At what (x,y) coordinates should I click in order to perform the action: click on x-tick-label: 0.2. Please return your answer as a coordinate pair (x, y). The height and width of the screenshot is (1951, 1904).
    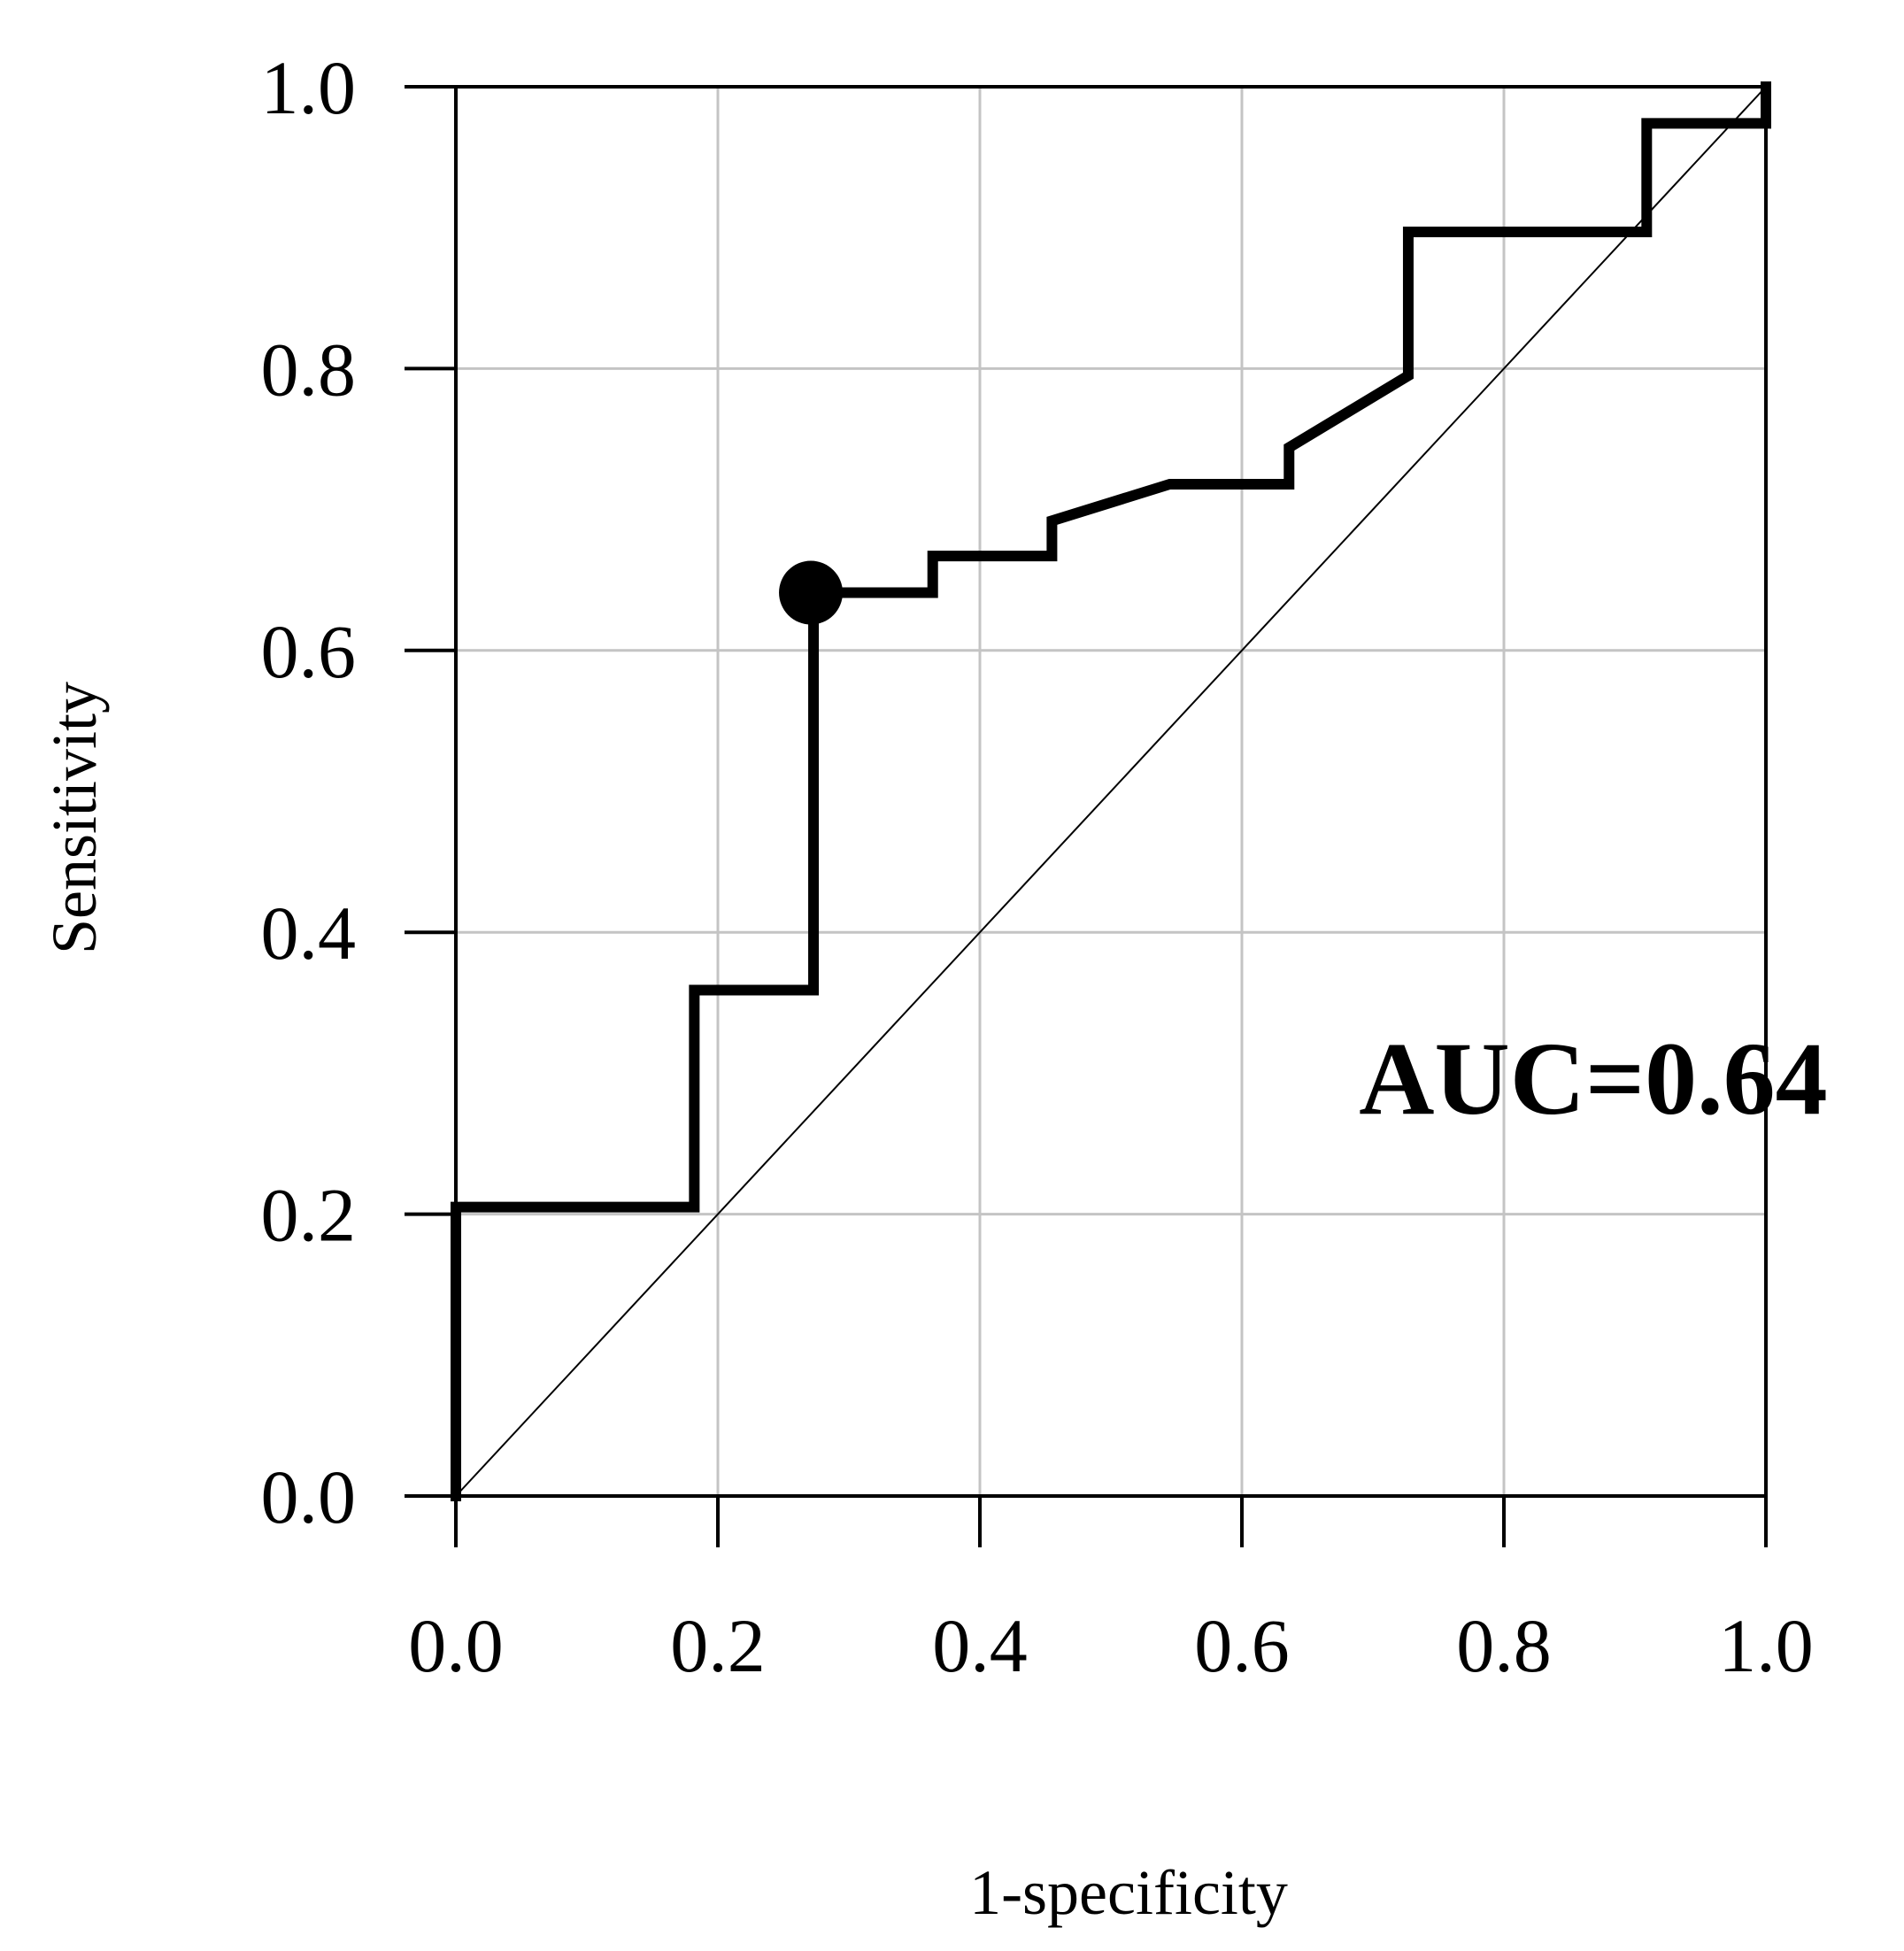
    Looking at the image, I should click on (718, 1645).